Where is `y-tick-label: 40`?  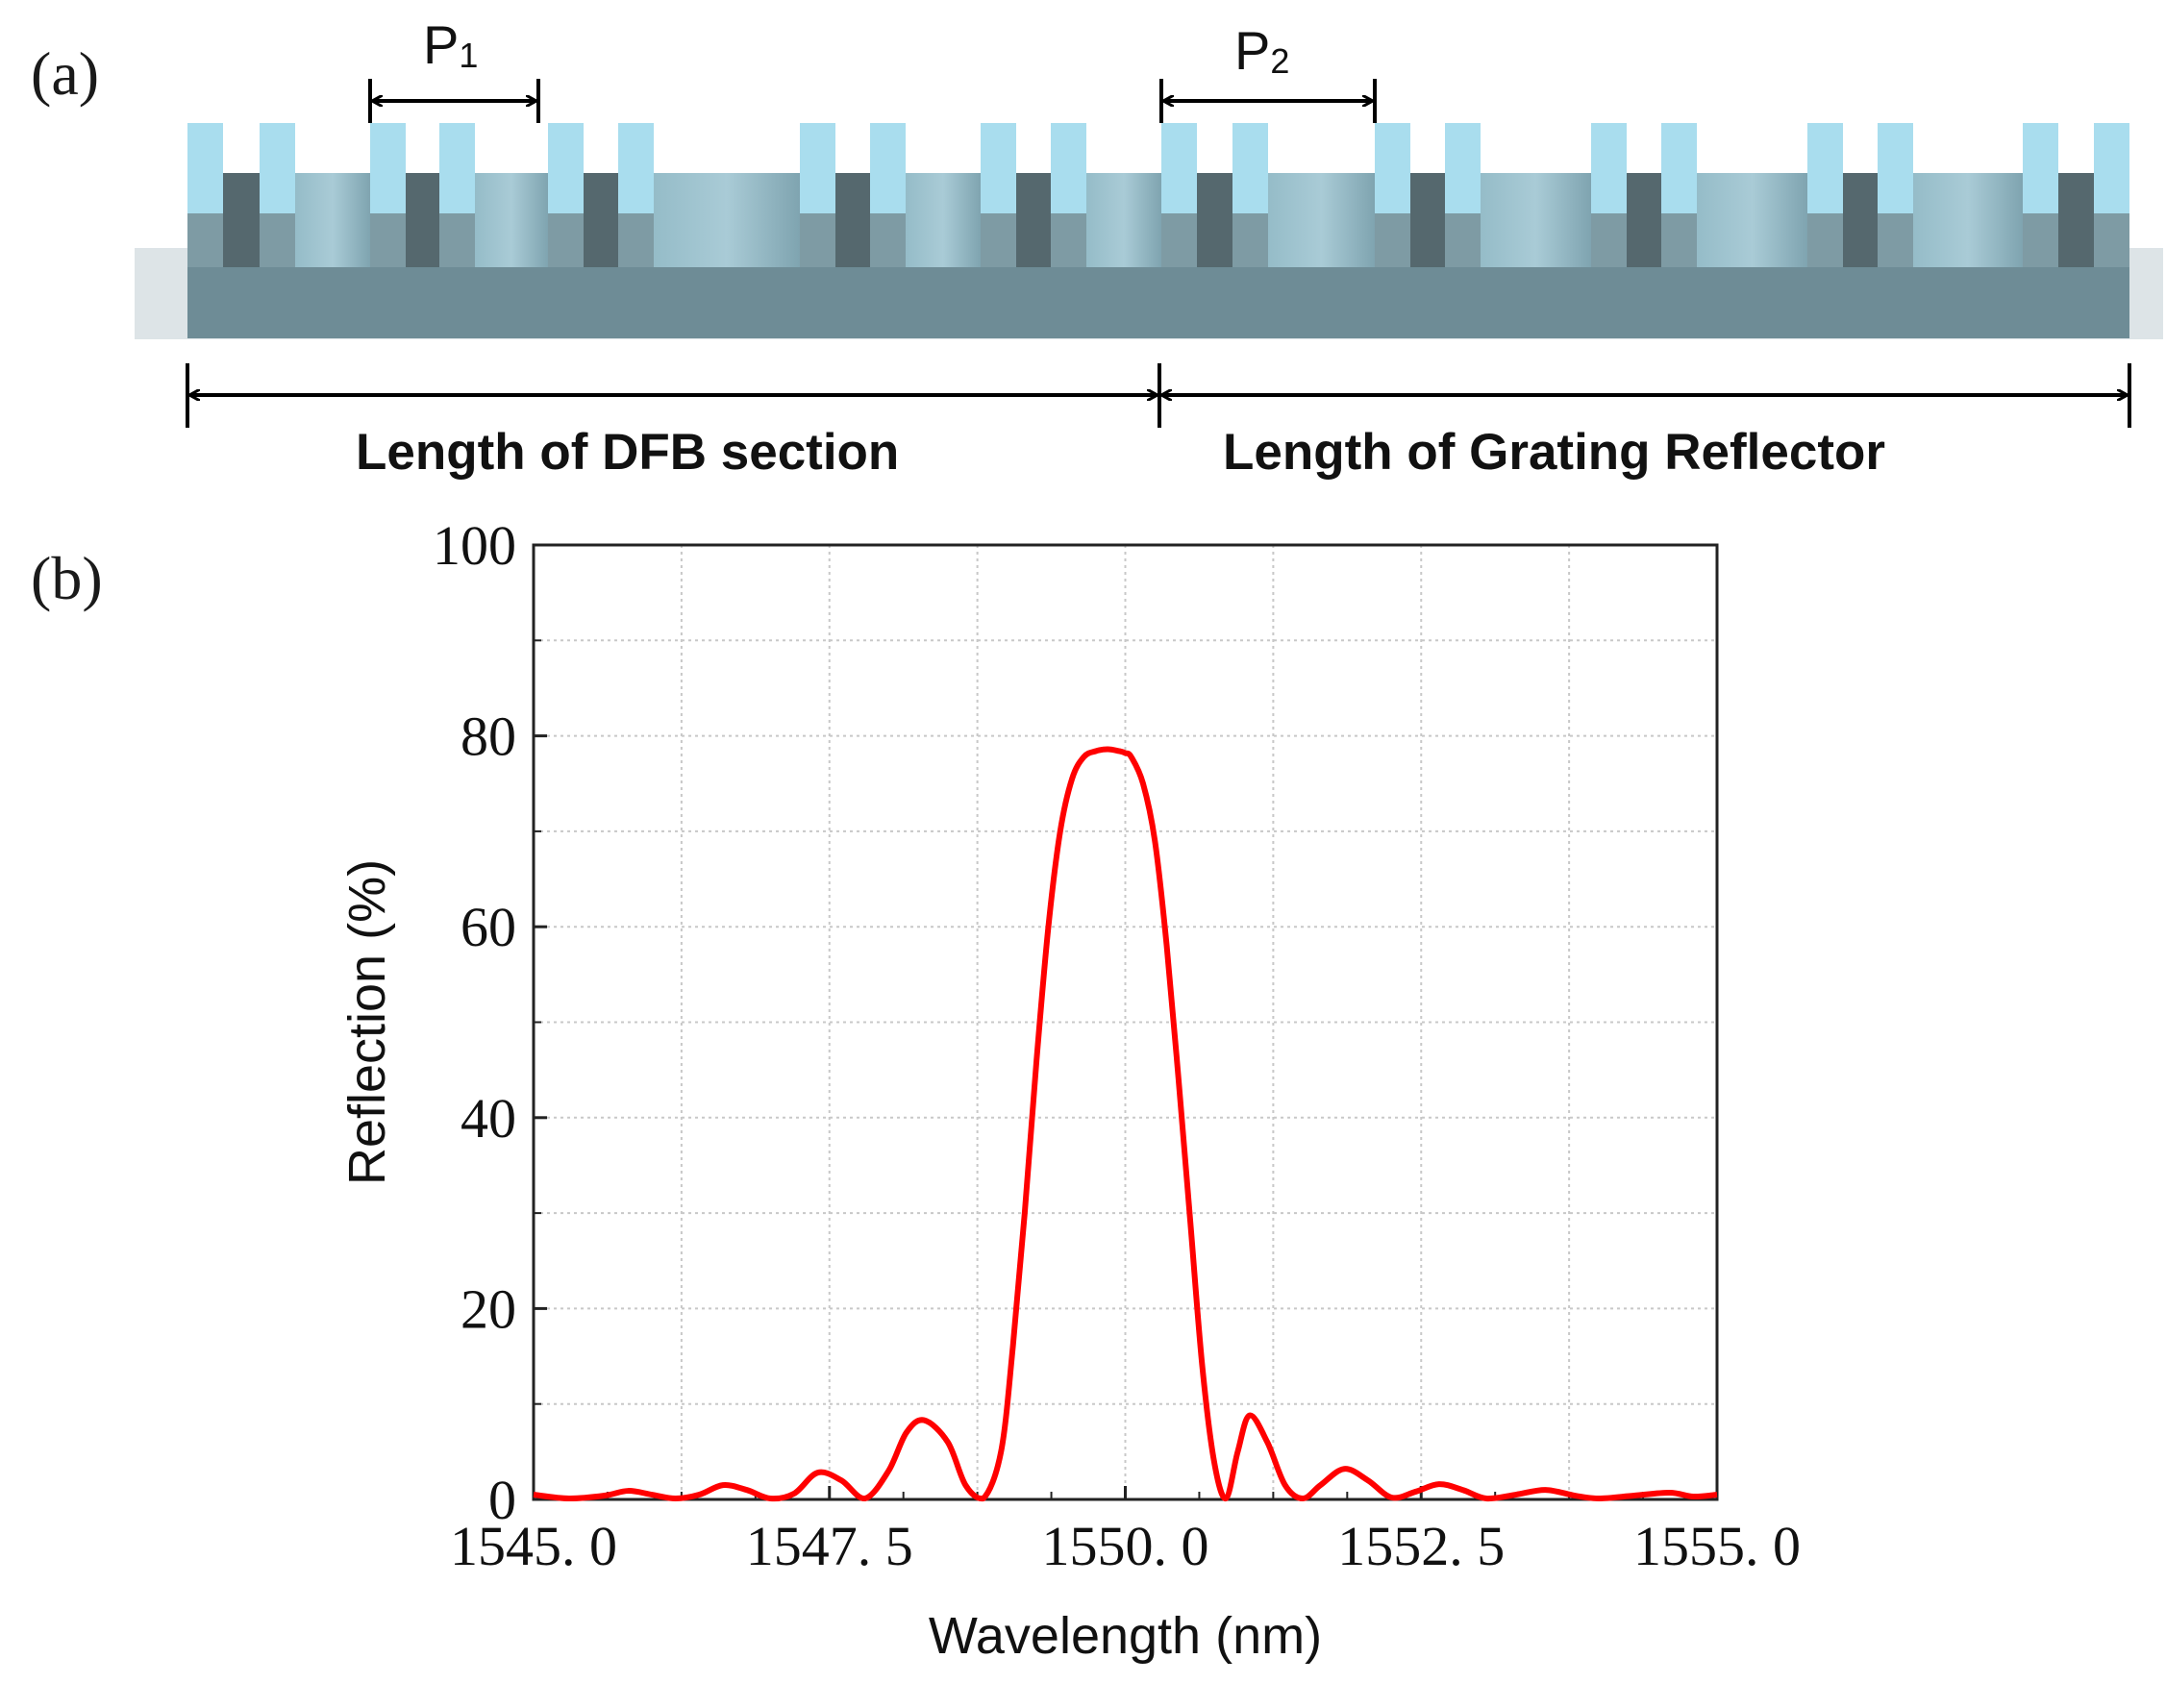 y-tick-label: 40 is located at coordinates (488, 1119).